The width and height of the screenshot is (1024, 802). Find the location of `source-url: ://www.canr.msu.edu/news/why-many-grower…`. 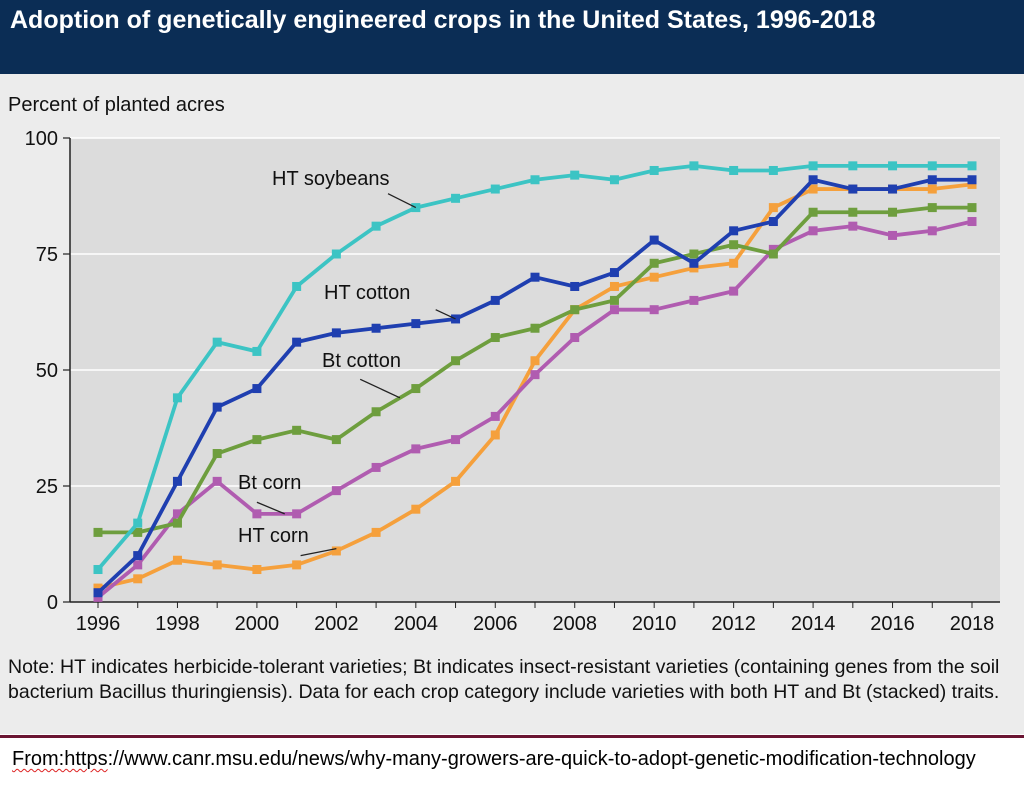

source-url: ://www.canr.msu.edu/news/why-many-grower… is located at coordinates (541, 759).